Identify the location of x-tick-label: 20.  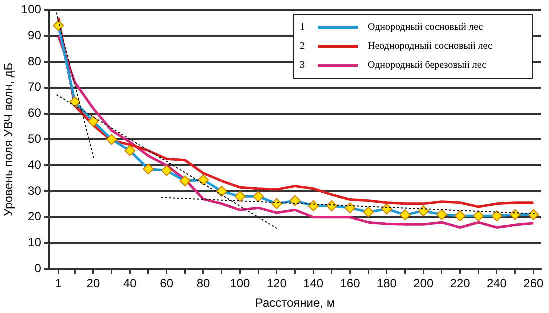
(93, 283).